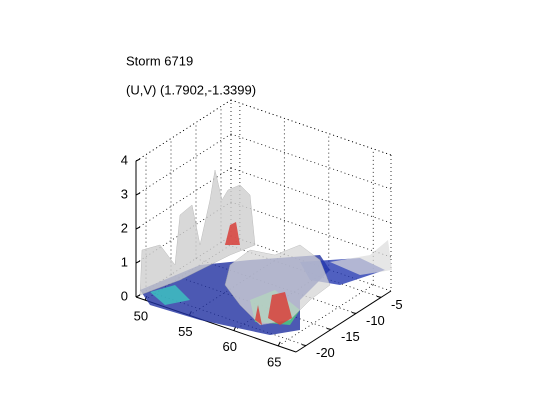 The height and width of the screenshot is (400, 533). I want to click on y-axis, so click(343, 321).